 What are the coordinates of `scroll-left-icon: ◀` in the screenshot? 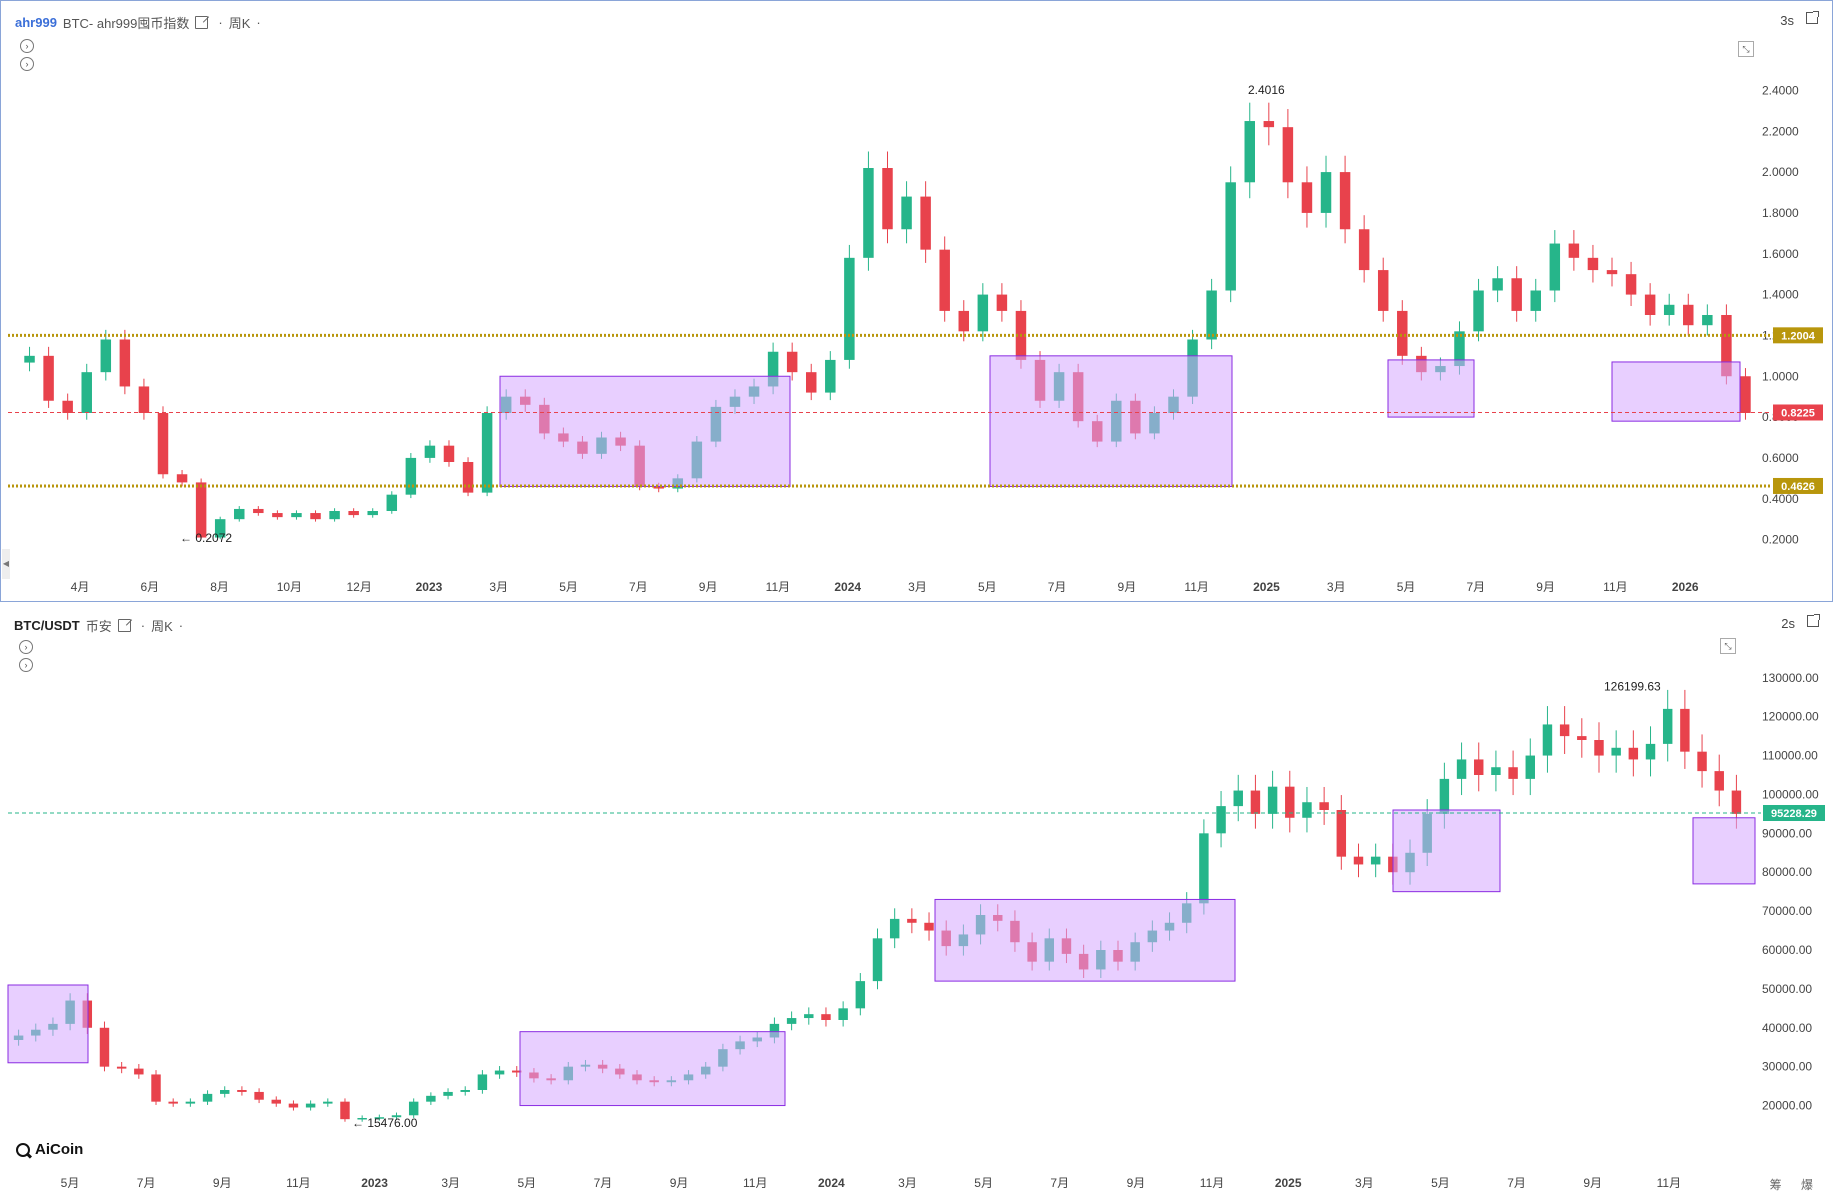 It's located at (6, 564).